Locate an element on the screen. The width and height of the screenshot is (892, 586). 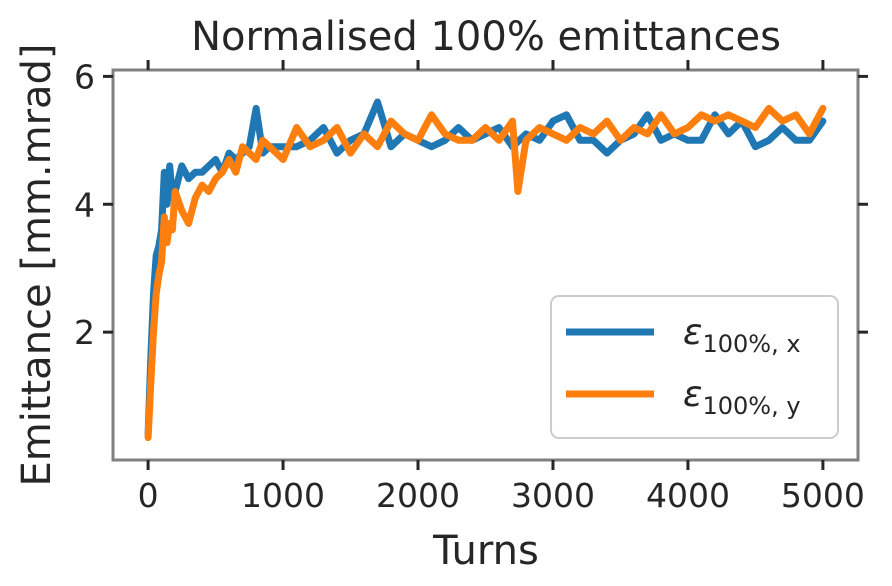
x-tick-label: 1000 is located at coordinates (283, 495).